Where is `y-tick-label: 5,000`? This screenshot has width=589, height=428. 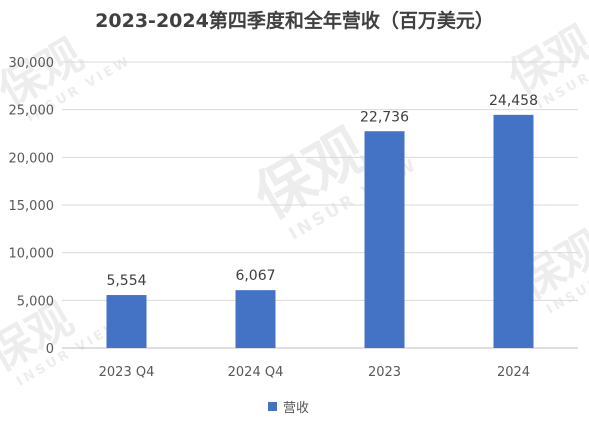
y-tick-label: 5,000 is located at coordinates (35, 301).